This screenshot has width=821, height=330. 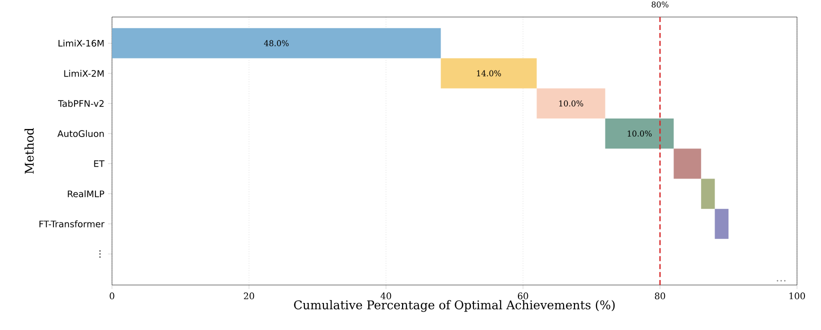 I want to click on x-axis-title: Cumulative Percentage of Optimal Achievements (%), so click(x=454, y=306).